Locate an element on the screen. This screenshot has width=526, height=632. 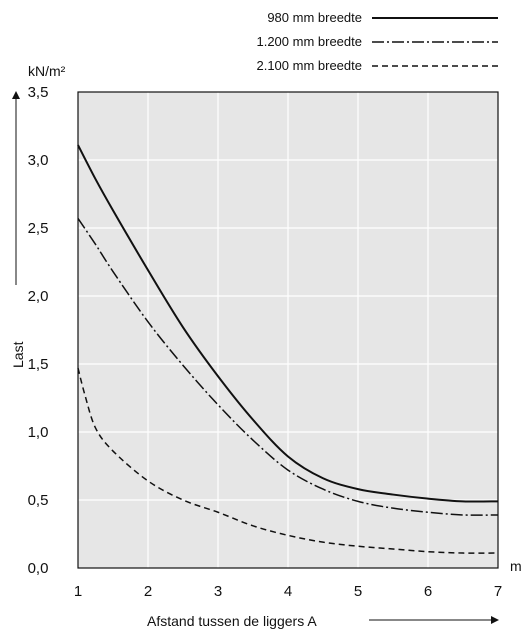
y-tick-label: 3,0 is located at coordinates (38, 160).